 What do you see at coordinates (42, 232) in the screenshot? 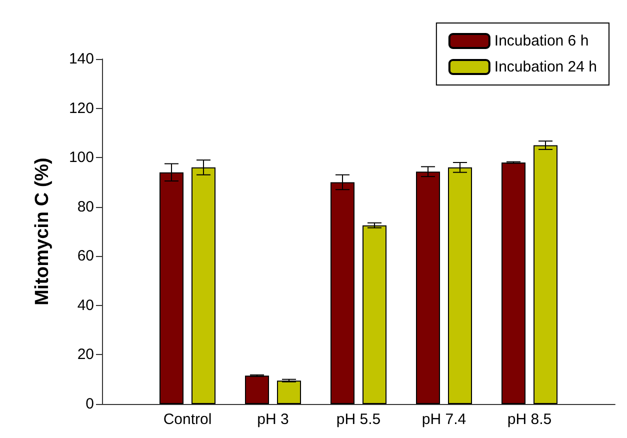
I see `y-axis-title: Mitomycin C (%)` at bounding box center [42, 232].